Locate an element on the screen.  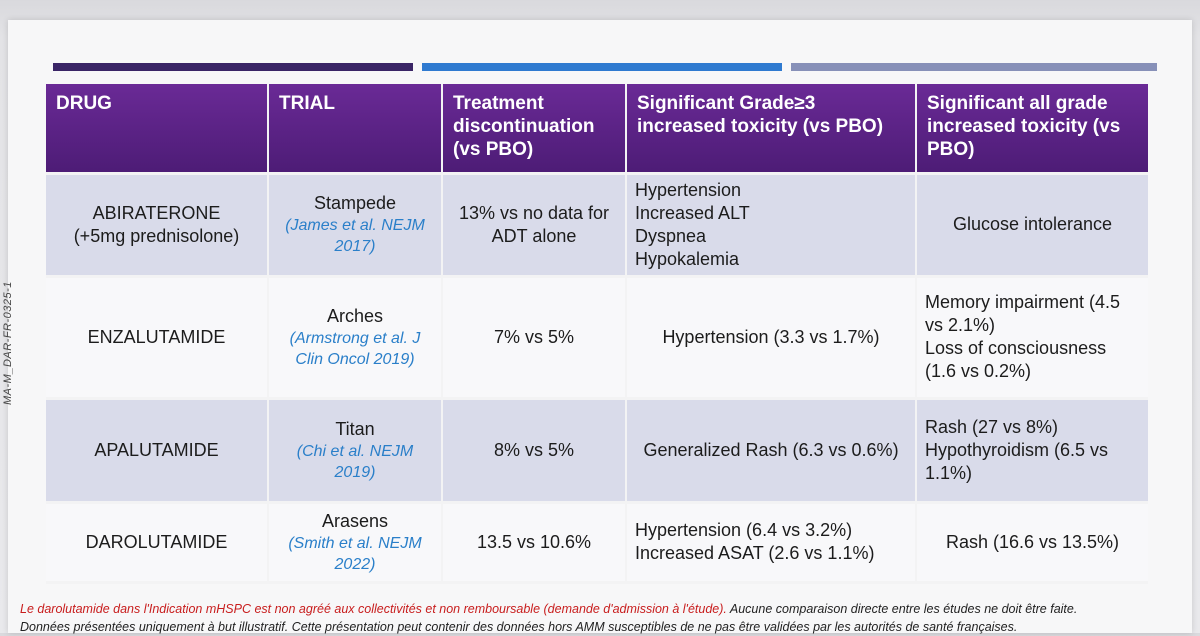
trial-name: Titan is located at coordinates (355, 428).